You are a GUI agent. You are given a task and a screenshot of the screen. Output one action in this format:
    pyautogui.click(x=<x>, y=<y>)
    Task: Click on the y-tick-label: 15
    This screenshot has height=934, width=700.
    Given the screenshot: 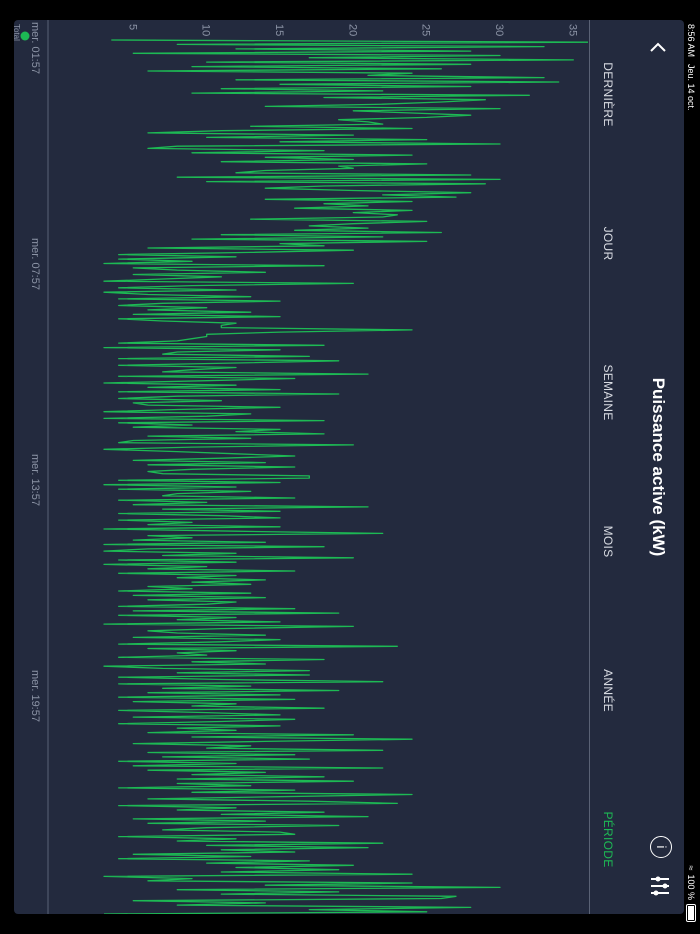 What is the action you would take?
    pyautogui.click(x=279, y=30)
    